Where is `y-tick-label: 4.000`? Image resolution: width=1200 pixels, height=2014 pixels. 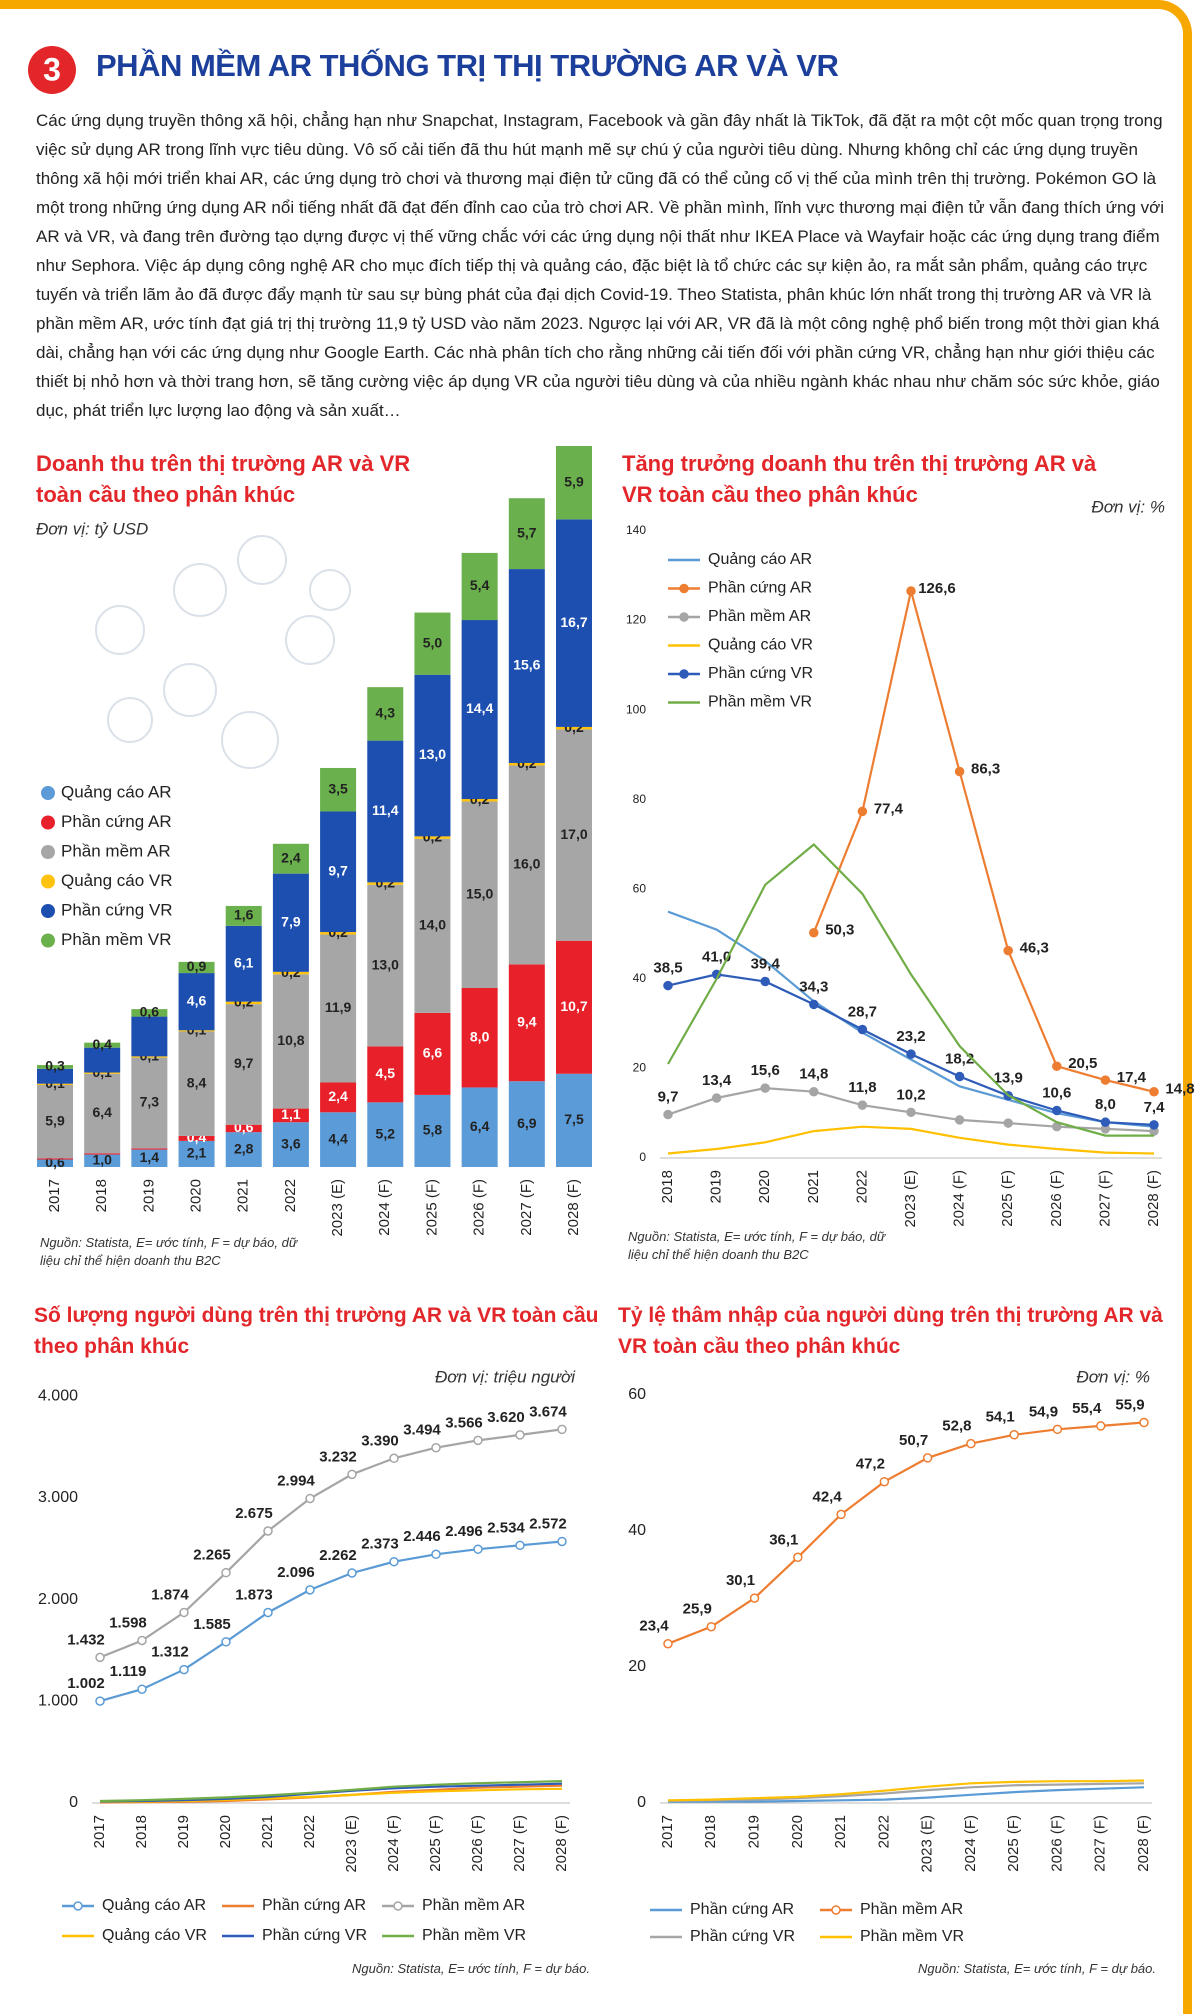 y-tick-label: 4.000 is located at coordinates (58, 1395).